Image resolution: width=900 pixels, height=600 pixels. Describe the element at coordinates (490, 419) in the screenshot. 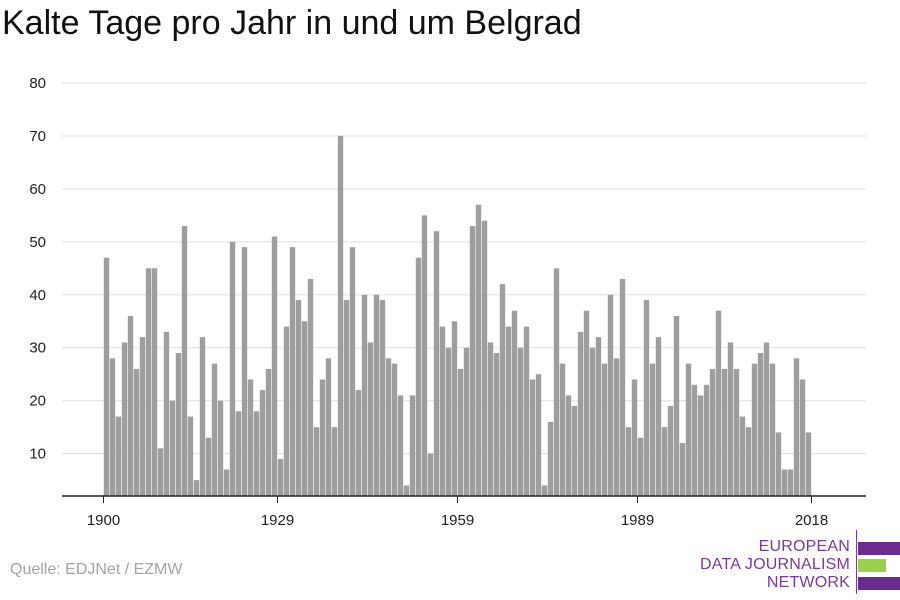

I see `bar-1964` at that location.